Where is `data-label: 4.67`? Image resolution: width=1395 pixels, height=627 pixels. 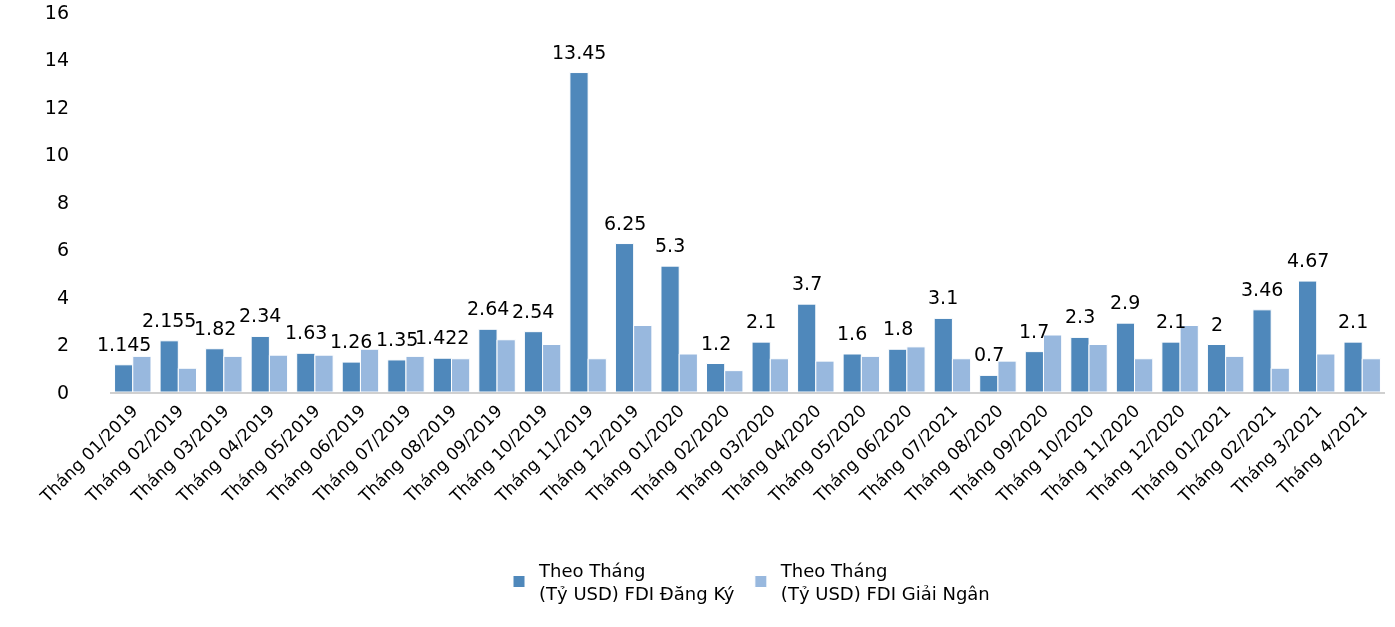
data-label: 4.67 is located at coordinates (1308, 260).